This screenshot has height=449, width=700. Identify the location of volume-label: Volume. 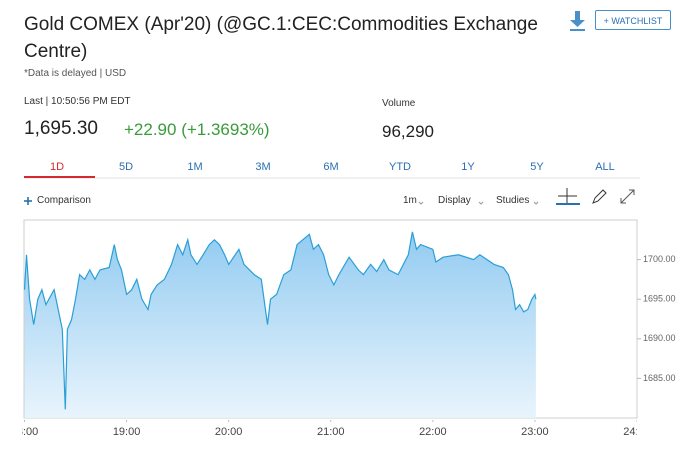
(399, 103).